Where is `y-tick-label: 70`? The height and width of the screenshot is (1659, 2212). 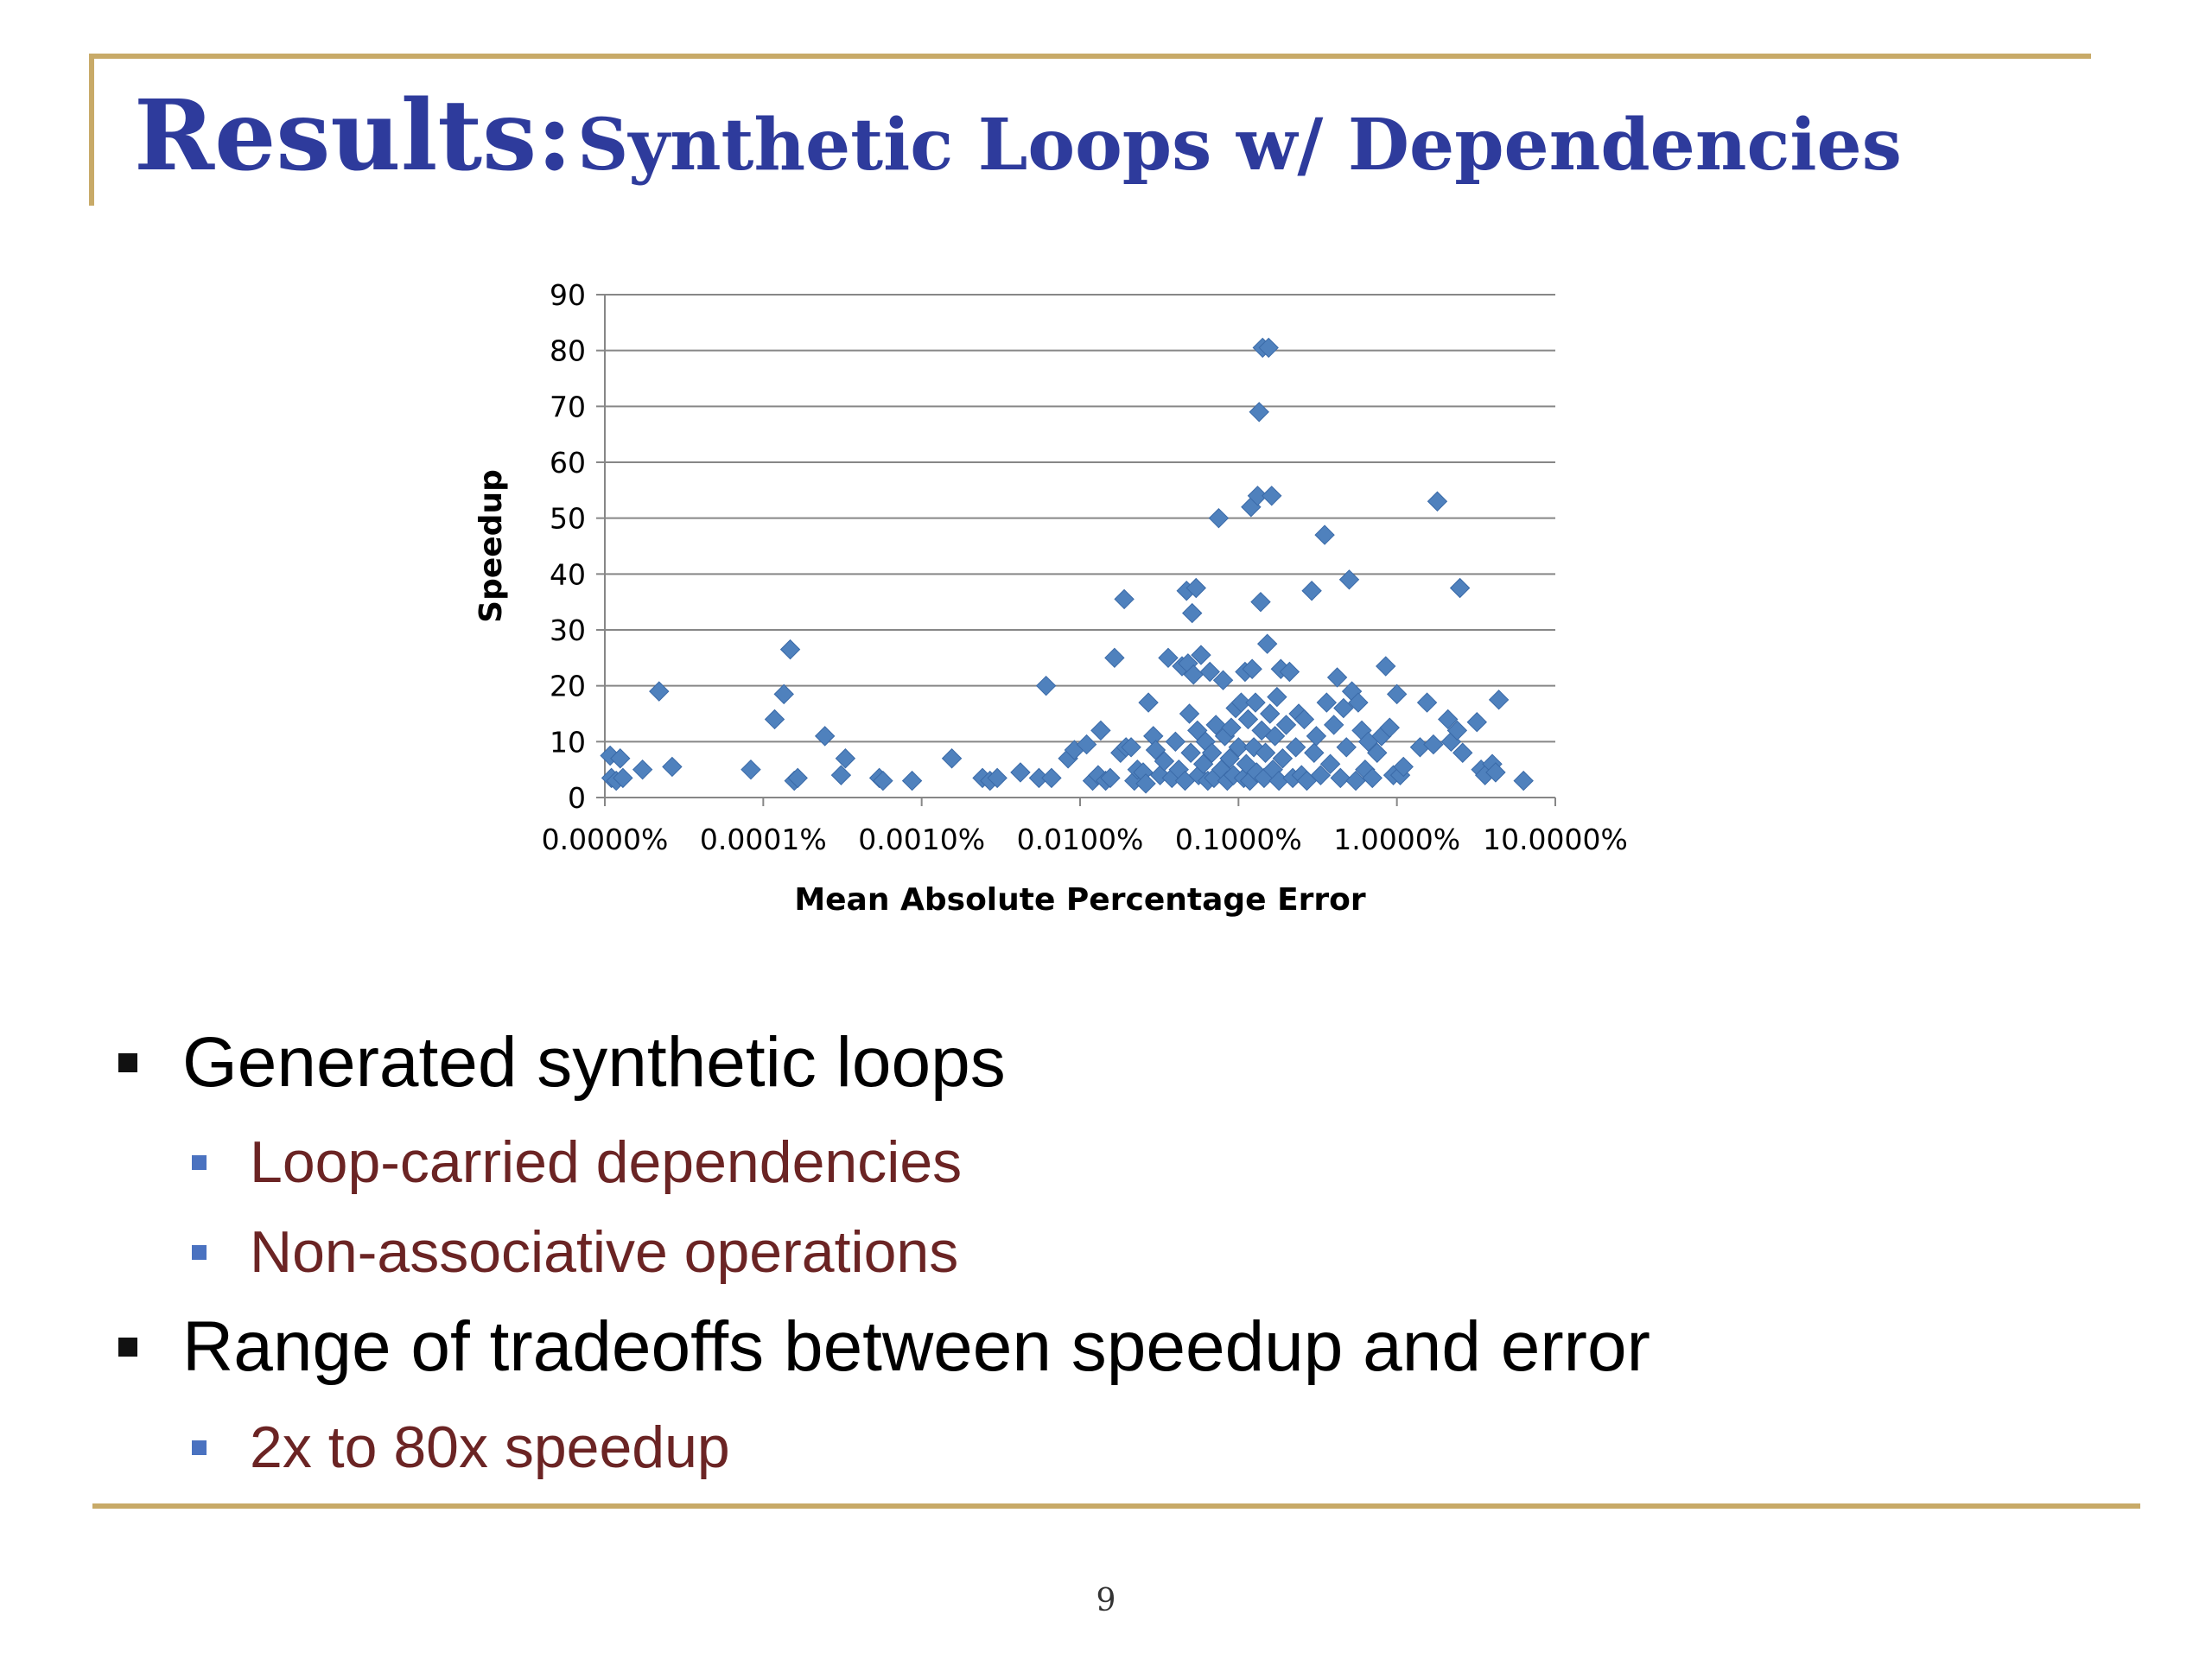
y-tick-label: 70 is located at coordinates (568, 406).